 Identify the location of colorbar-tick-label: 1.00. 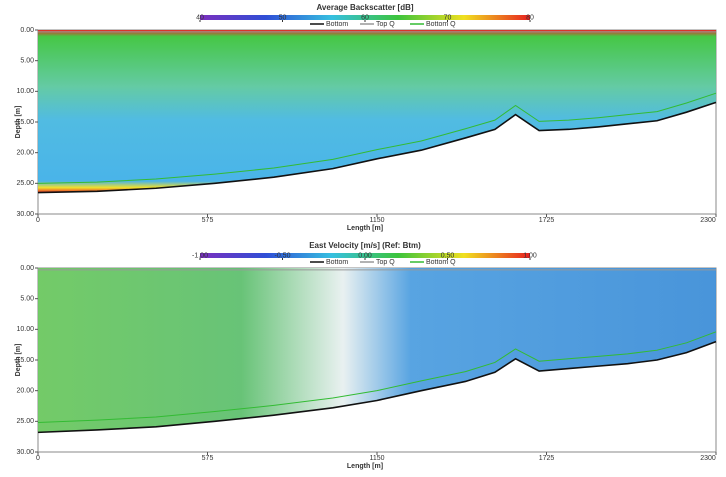
(530, 255).